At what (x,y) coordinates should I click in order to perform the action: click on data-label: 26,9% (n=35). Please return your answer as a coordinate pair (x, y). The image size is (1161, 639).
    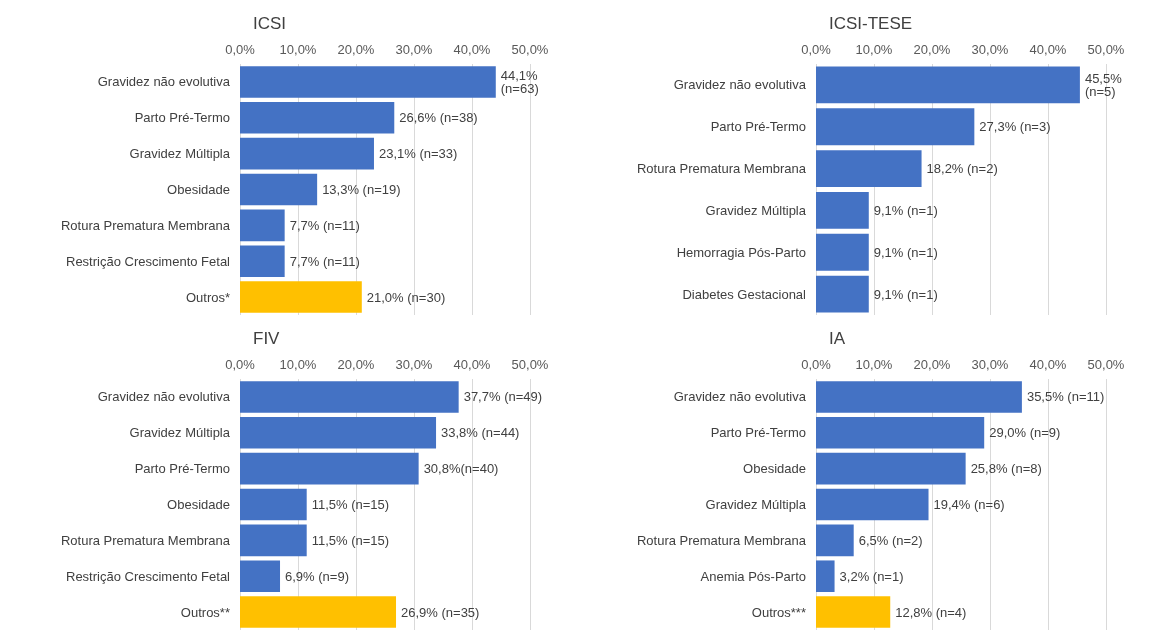
    Looking at the image, I should click on (440, 612).